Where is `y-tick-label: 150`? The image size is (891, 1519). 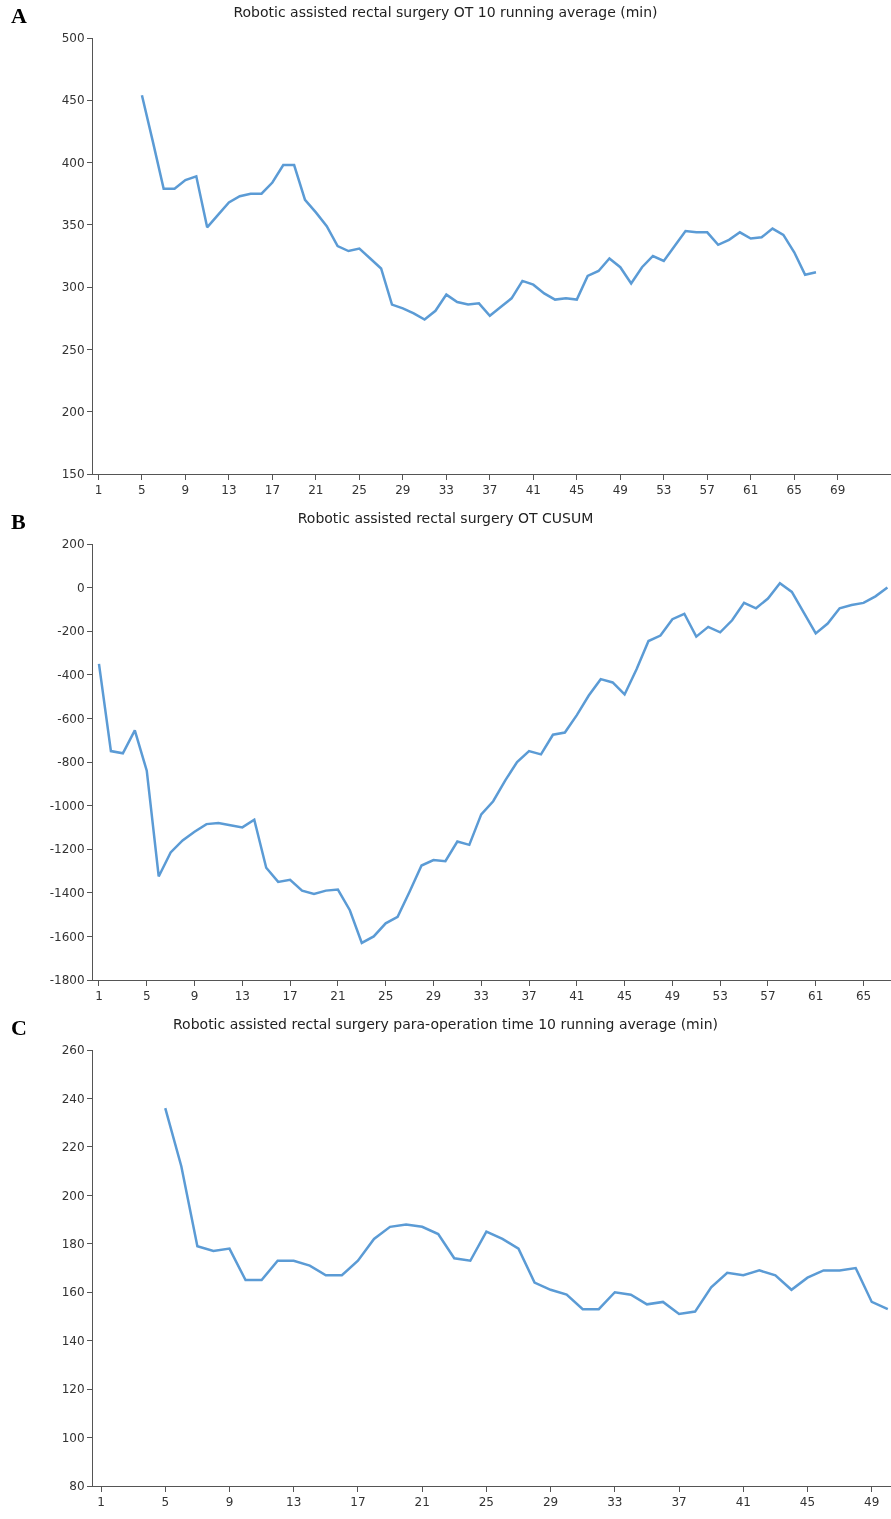 y-tick-label: 150 is located at coordinates (73, 474).